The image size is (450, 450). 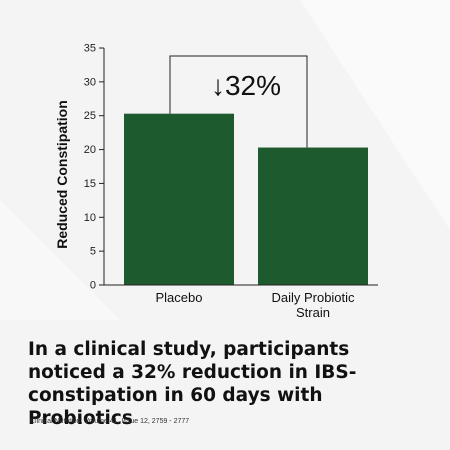 I want to click on reduction-annotation: ↓32%, so click(x=238, y=101).